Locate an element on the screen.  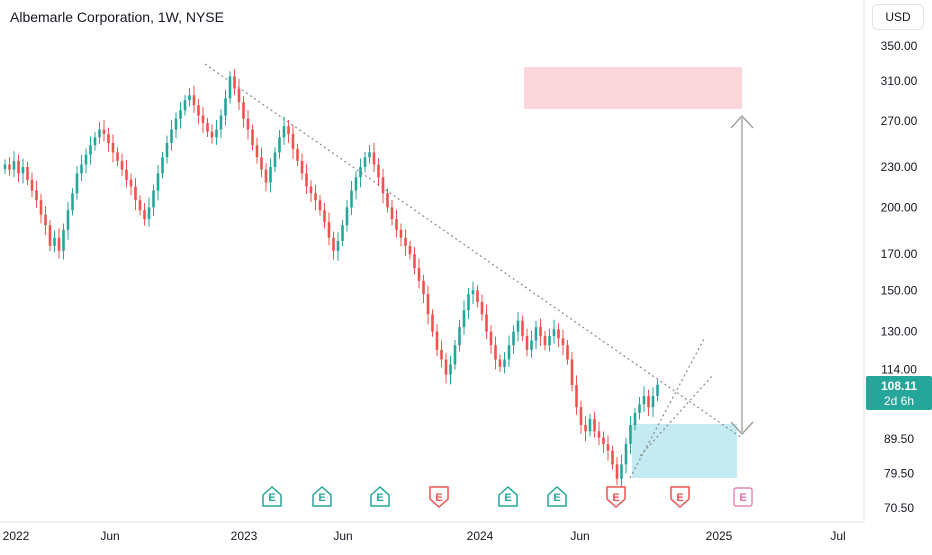
x-tick-label: Jun is located at coordinates (342, 536).